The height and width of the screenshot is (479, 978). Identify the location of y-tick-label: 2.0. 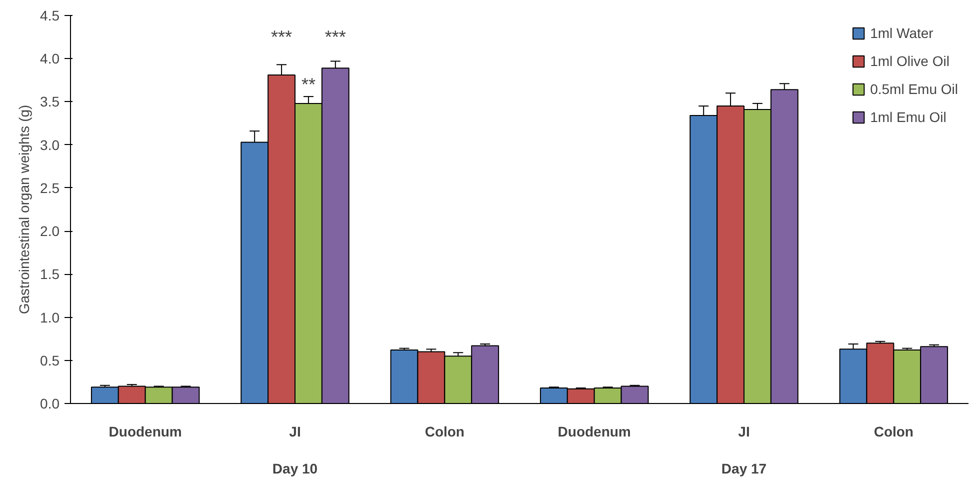
(50, 231).